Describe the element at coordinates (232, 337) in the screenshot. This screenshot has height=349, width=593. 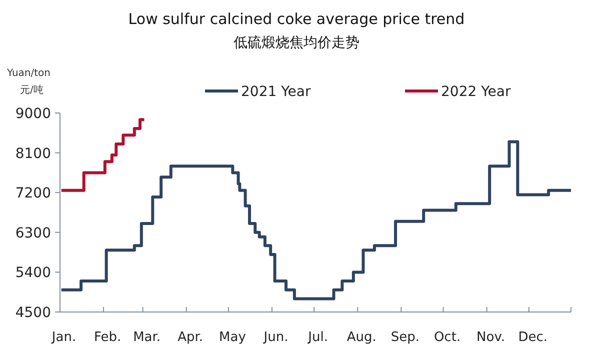
I see `x-tick-label: May` at that location.